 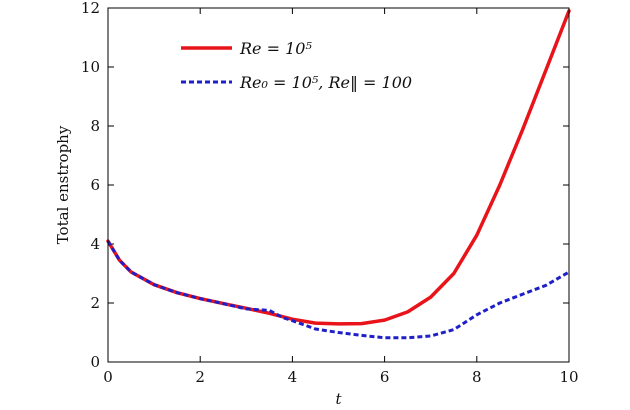 I want to click on y-tick-label-1: 2, so click(x=95, y=303).